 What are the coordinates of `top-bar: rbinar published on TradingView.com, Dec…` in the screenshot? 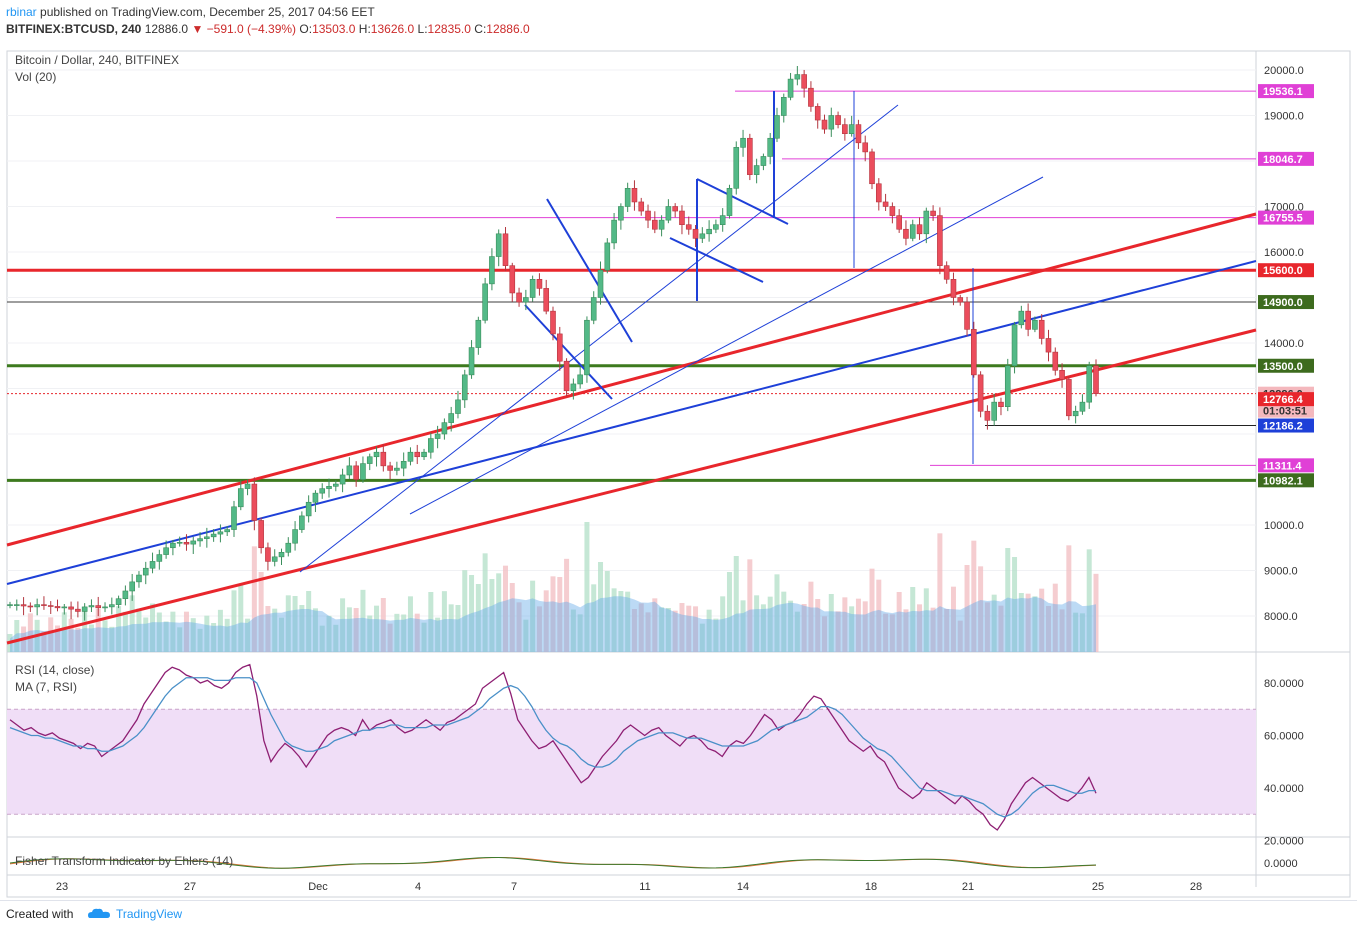 It's located at (678, 21).